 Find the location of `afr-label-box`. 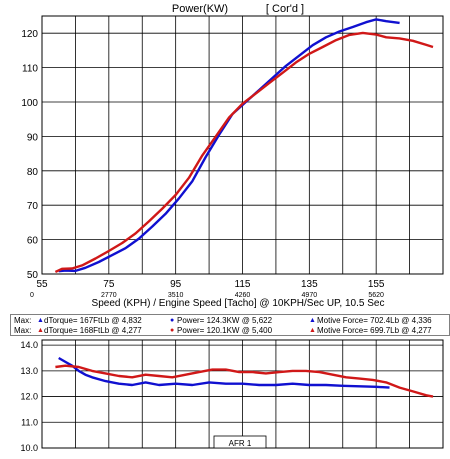

afr-label-box is located at coordinates (240, 442).